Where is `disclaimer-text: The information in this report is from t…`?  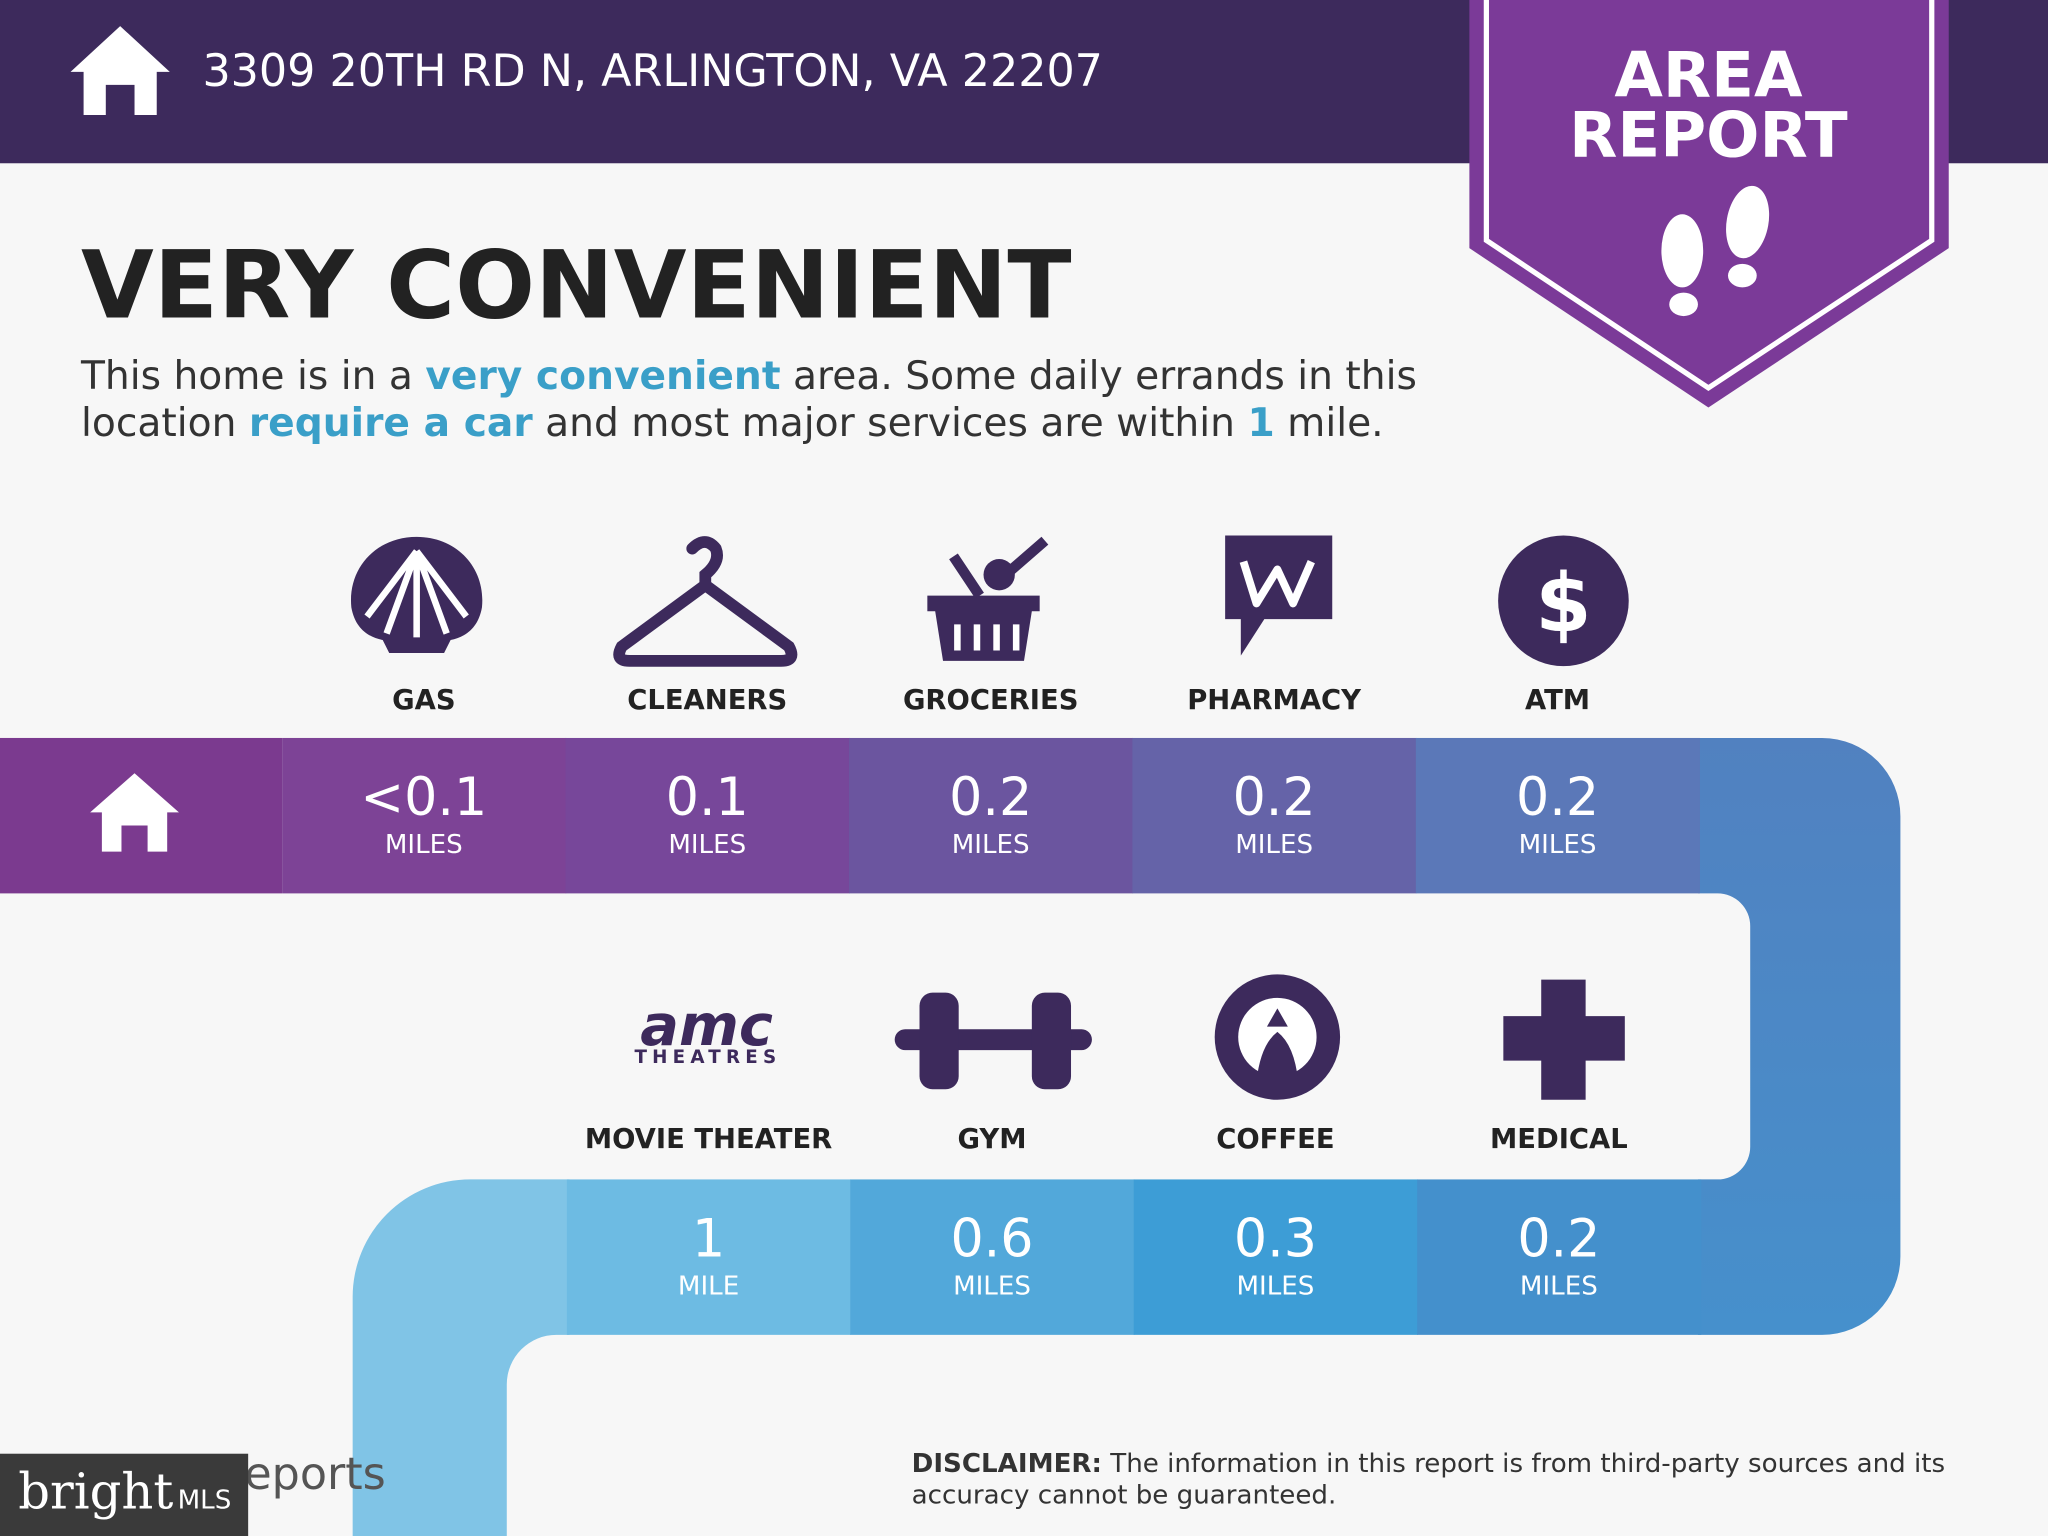 disclaimer-text: The information in this report is from t… is located at coordinates (1523, 1464).